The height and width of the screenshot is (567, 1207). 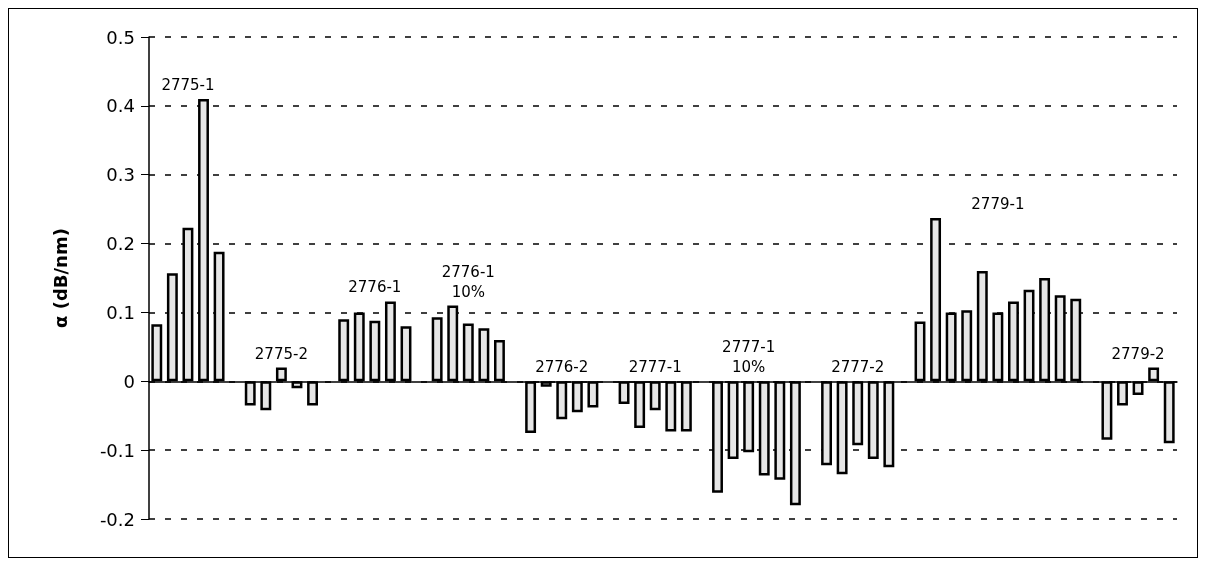 I want to click on series-label: 2776-2, so click(x=562, y=367).